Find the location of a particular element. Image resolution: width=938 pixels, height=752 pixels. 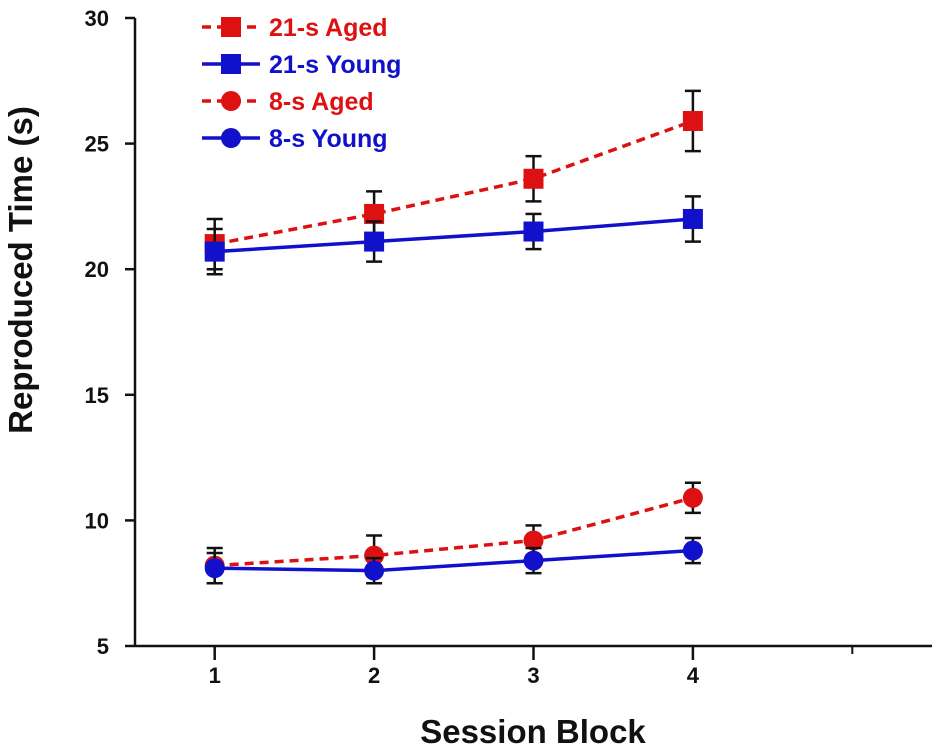

y-axis-title: Reproduced Time (s) is located at coordinates (20, 270).